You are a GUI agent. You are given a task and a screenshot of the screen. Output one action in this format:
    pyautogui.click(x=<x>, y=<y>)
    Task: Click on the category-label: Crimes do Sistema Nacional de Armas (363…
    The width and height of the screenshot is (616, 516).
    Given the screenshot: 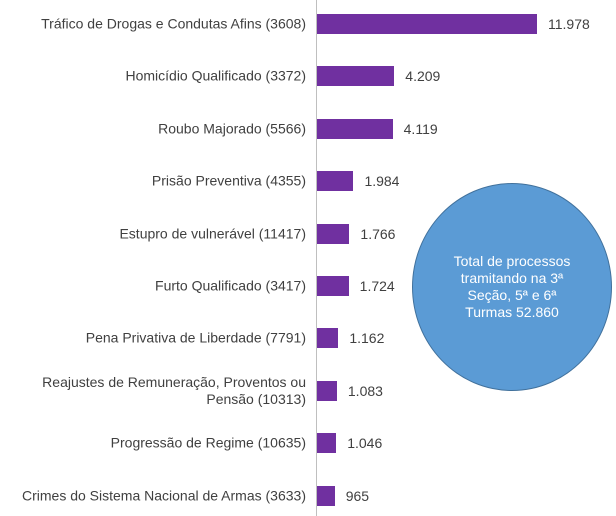 What is the action you would take?
    pyautogui.click(x=163, y=495)
    